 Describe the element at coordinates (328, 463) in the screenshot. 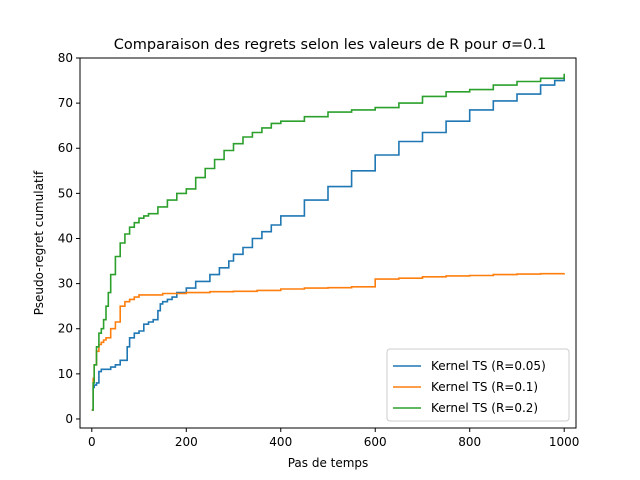

I see `x-axis-label: Pas de temps` at that location.